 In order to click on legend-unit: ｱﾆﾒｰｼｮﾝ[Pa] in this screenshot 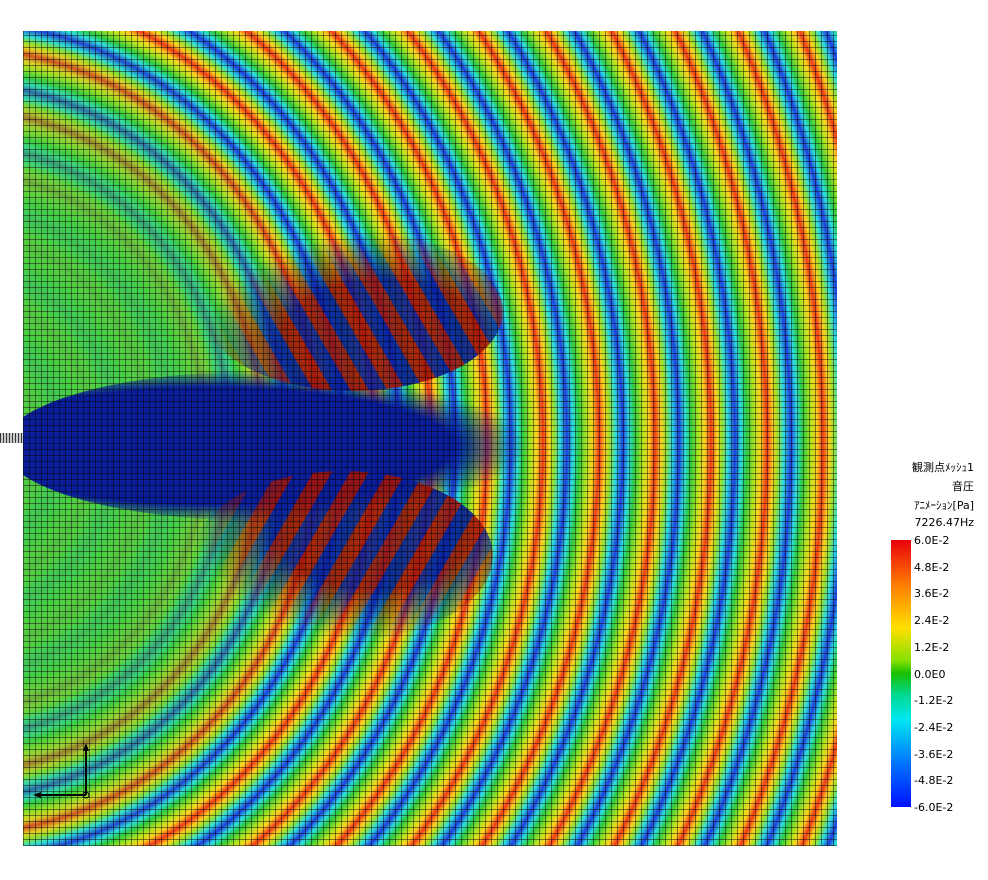, I will do `click(944, 505)`.